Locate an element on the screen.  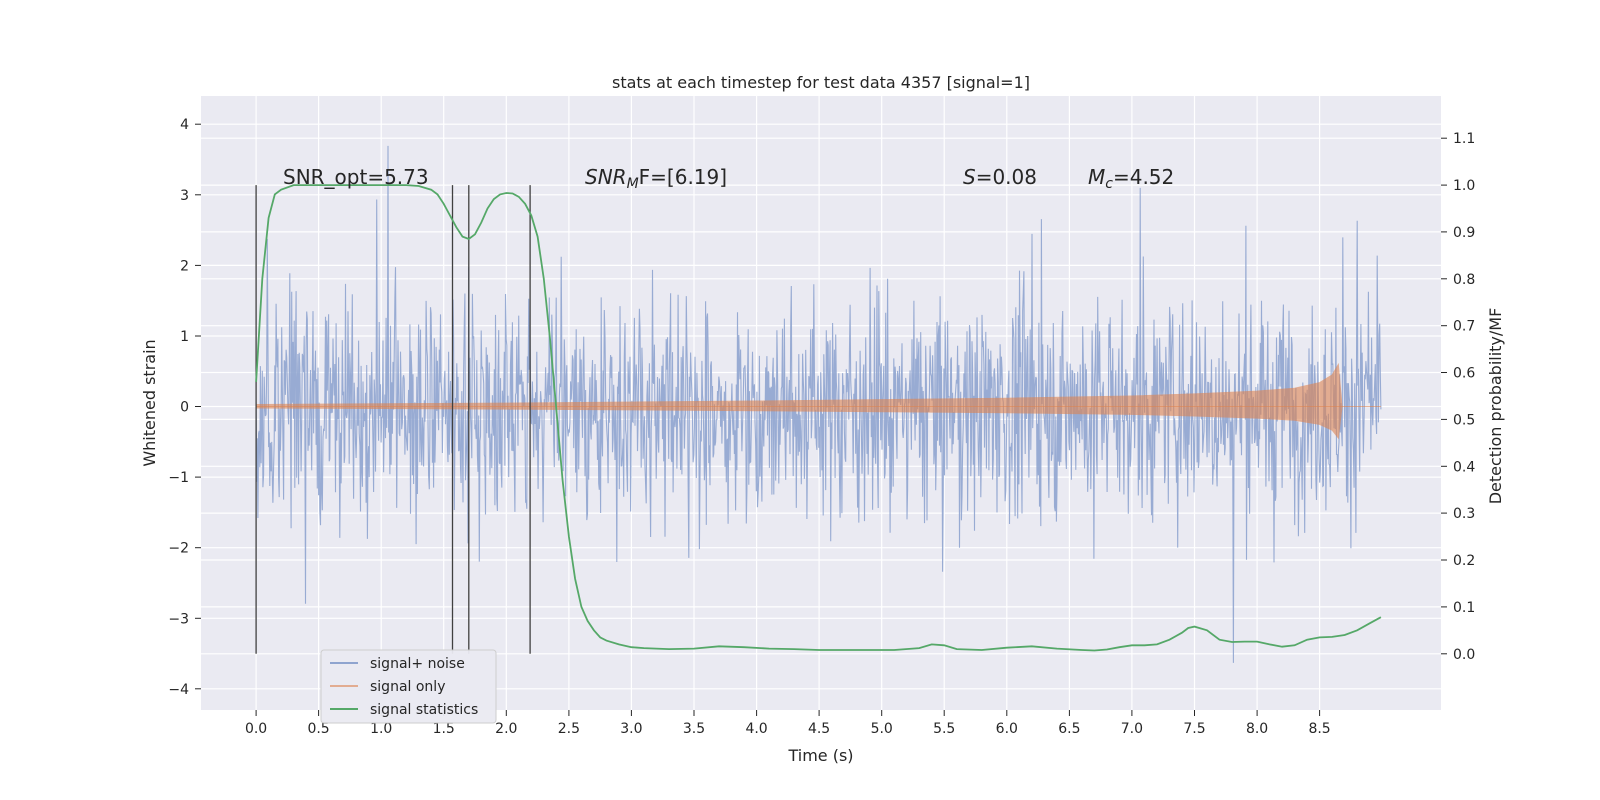
x-tick-label-5: 2.5 is located at coordinates (569, 729).